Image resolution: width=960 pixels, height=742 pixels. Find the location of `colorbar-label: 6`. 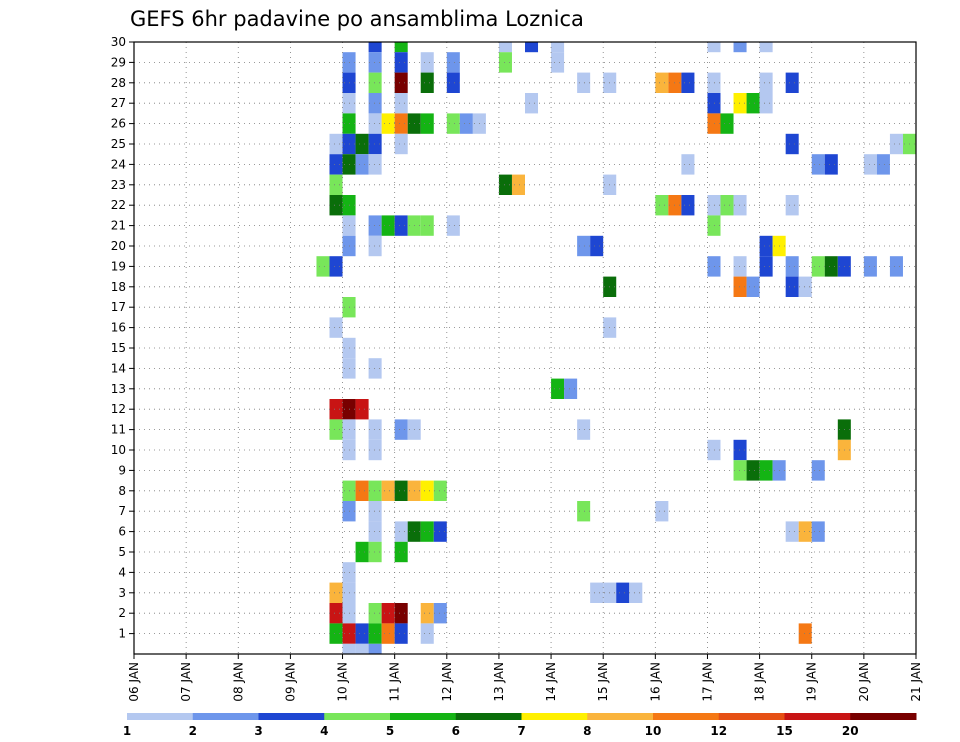

colorbar-label: 6 is located at coordinates (456, 731).